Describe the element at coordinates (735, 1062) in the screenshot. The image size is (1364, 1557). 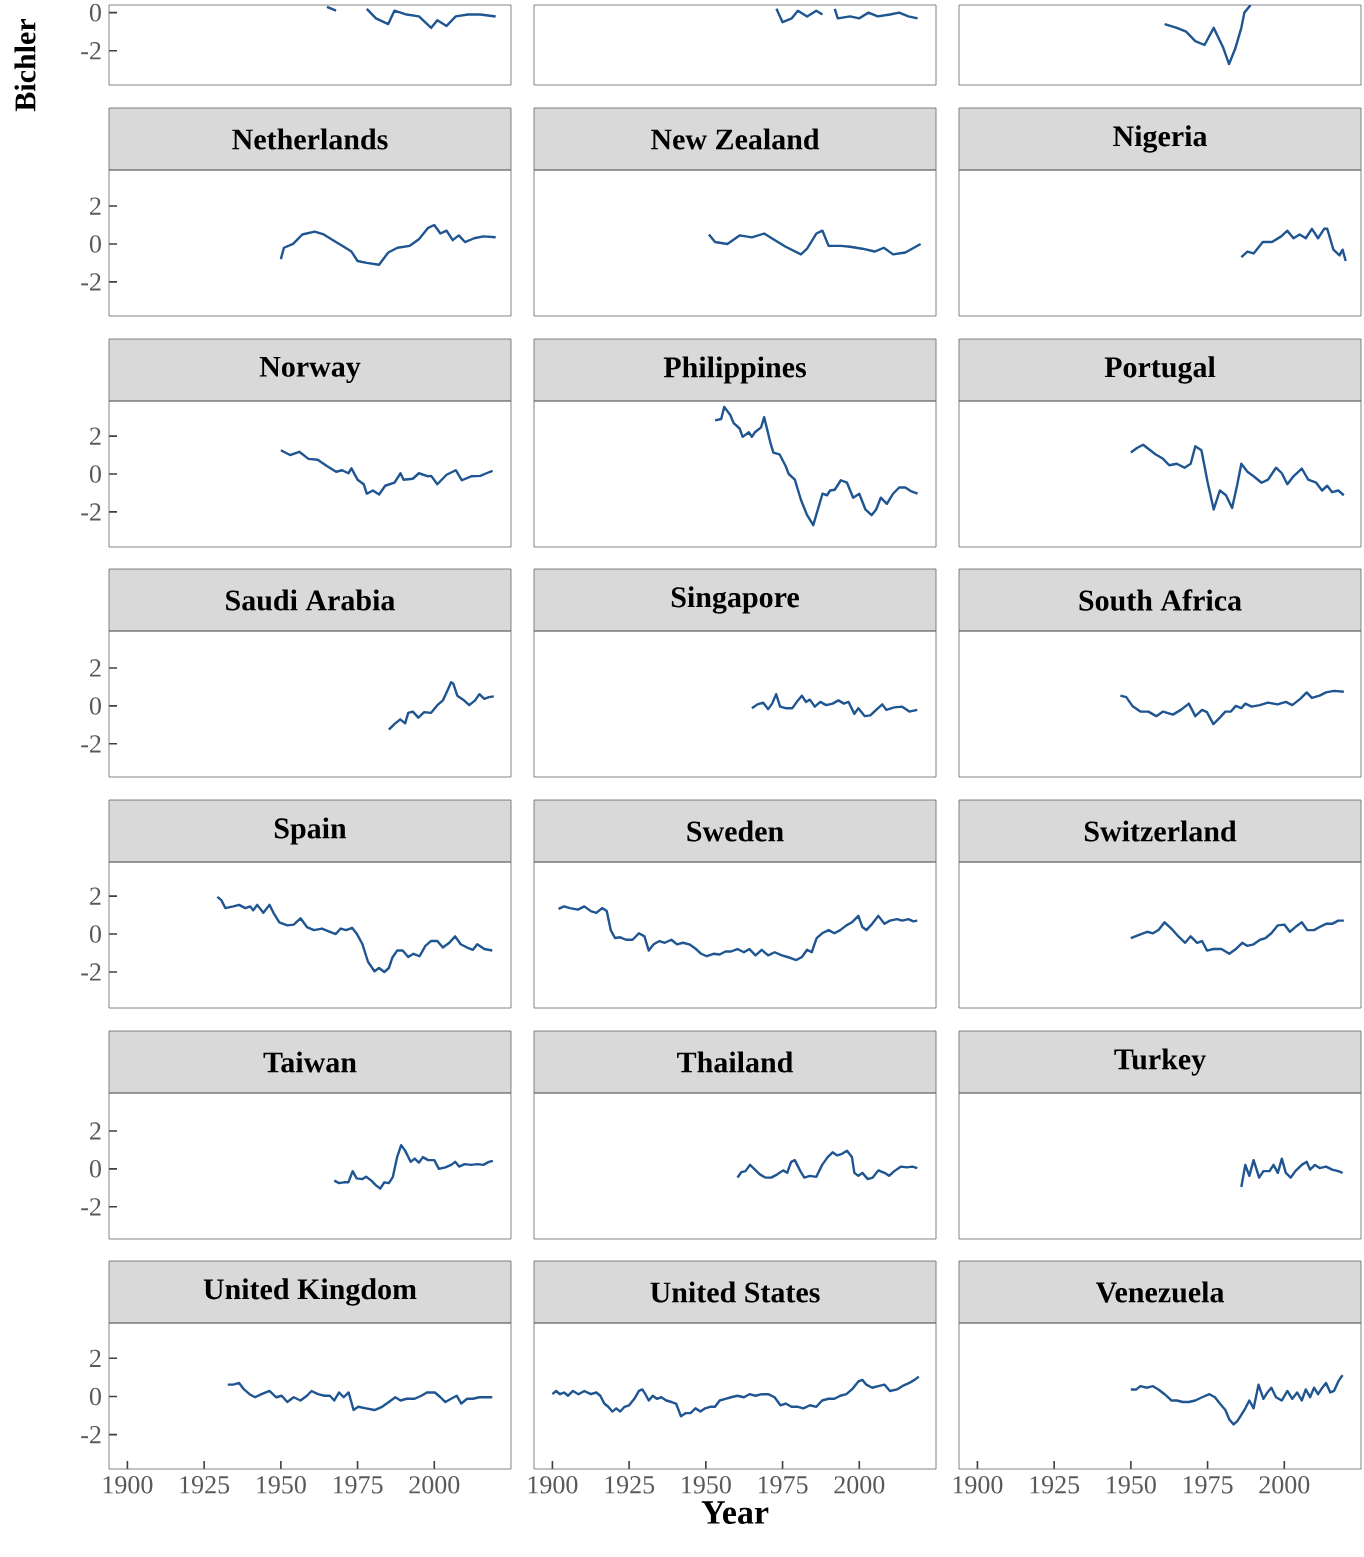
I see `chart-title: Thailand` at that location.